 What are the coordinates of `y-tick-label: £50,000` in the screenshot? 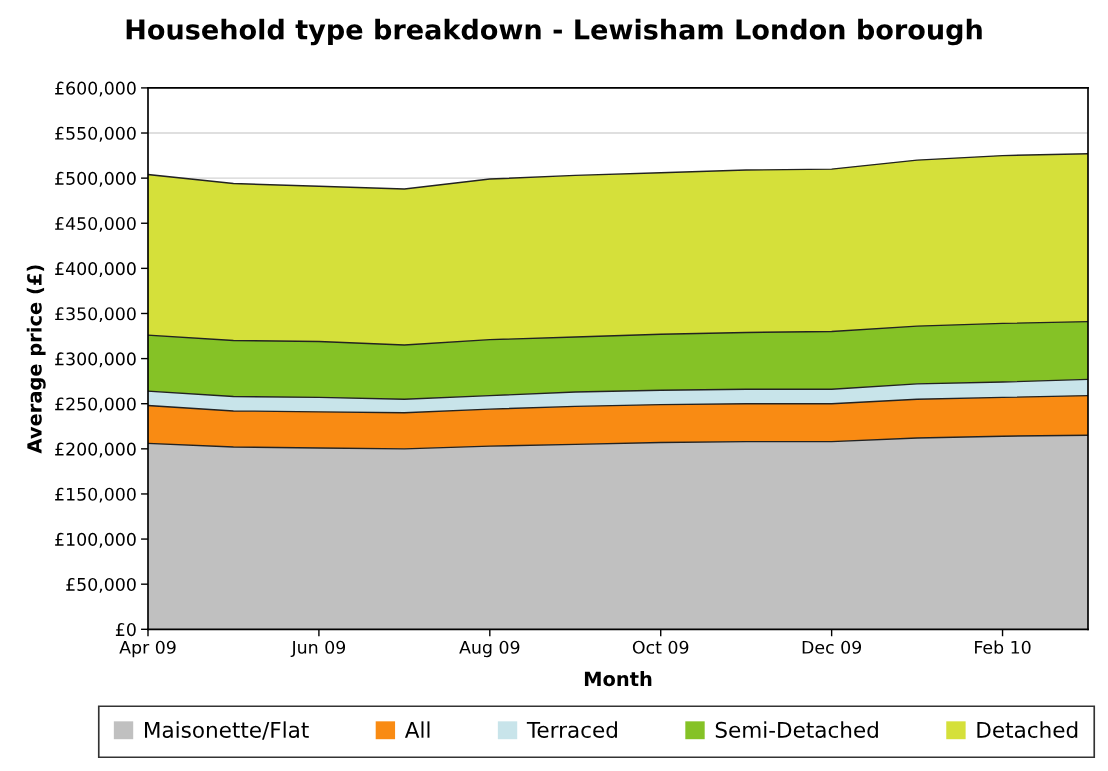 It's located at (101, 585).